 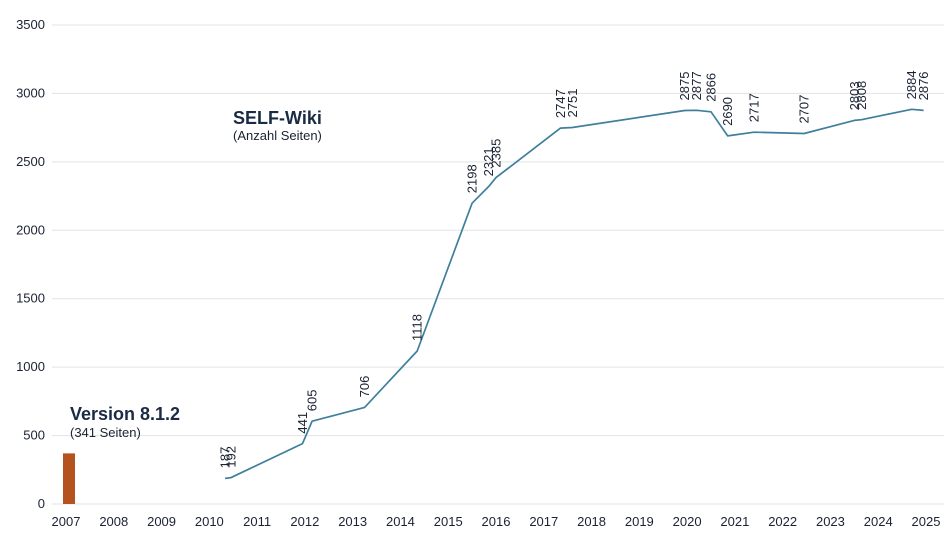 I want to click on x-tick-label: 2020, so click(x=687, y=521).